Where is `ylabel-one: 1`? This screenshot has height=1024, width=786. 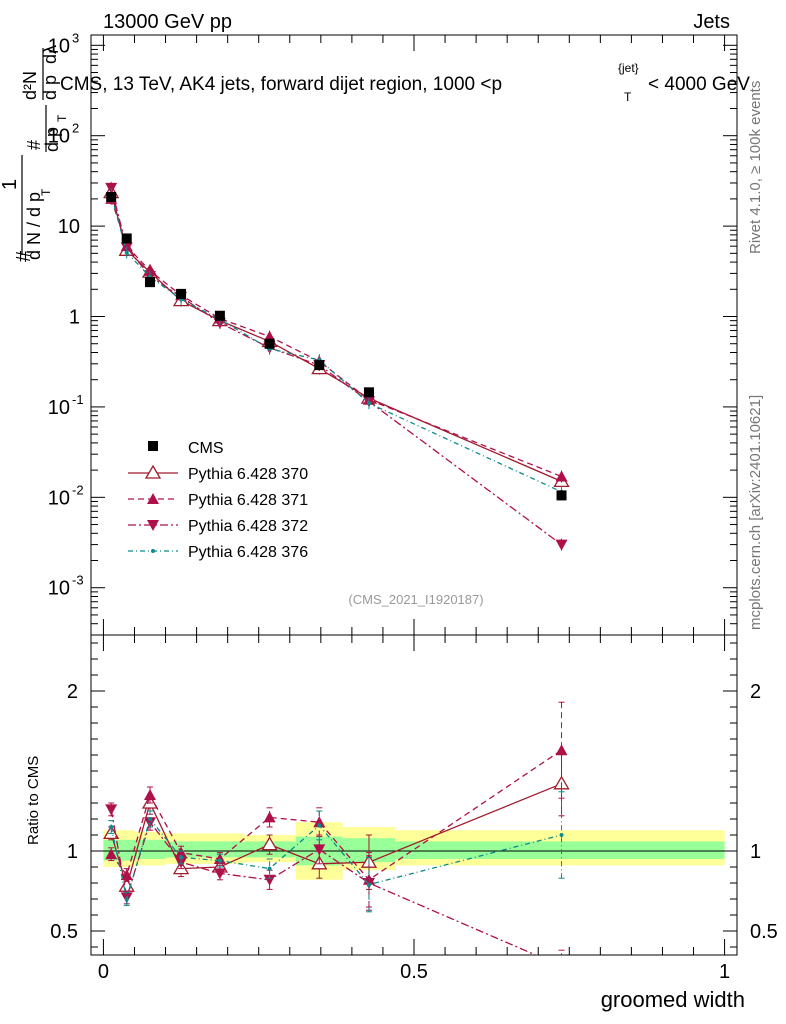 ylabel-one: 1 is located at coordinates (10, 184).